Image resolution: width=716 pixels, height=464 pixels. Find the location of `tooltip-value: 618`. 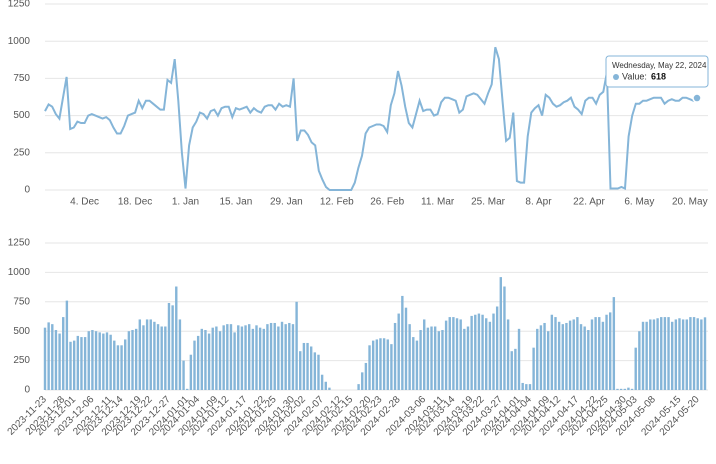

tooltip-value: 618 is located at coordinates (658, 76).